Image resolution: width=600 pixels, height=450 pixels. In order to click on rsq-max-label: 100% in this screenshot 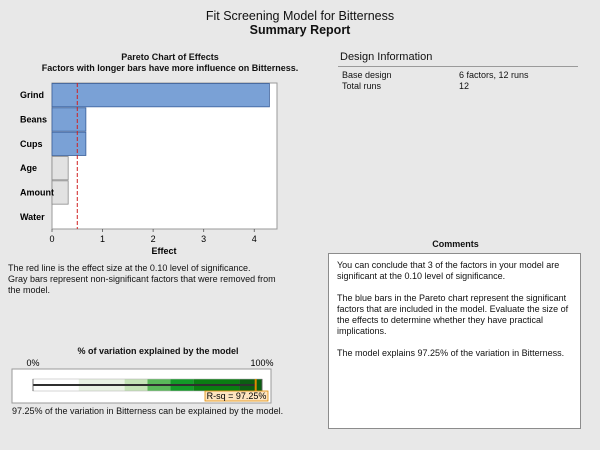, I will do `click(261, 363)`.